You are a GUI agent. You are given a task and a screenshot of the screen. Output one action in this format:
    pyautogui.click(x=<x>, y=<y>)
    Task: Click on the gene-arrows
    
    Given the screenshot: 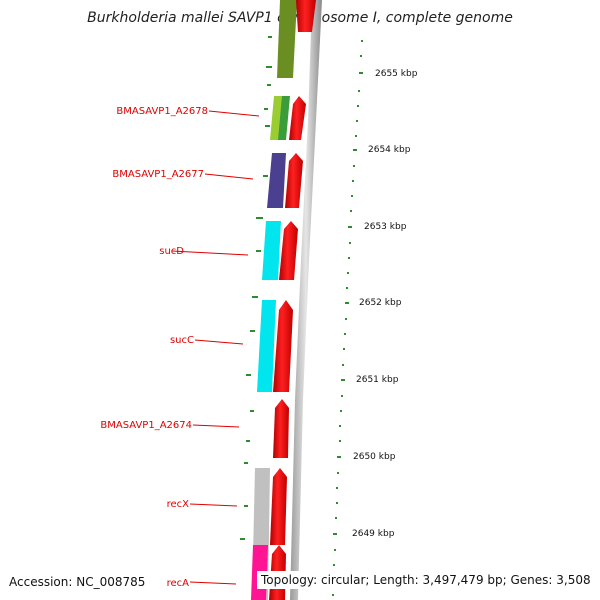 What is the action you would take?
    pyautogui.click(x=292, y=300)
    